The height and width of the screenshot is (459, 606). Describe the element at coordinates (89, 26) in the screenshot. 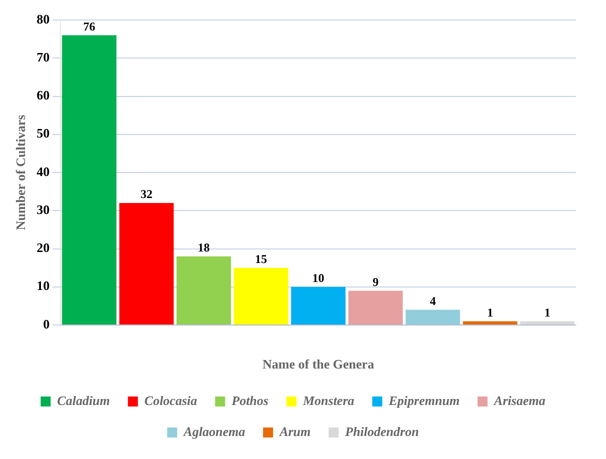

I see `data-label: 76` at that location.